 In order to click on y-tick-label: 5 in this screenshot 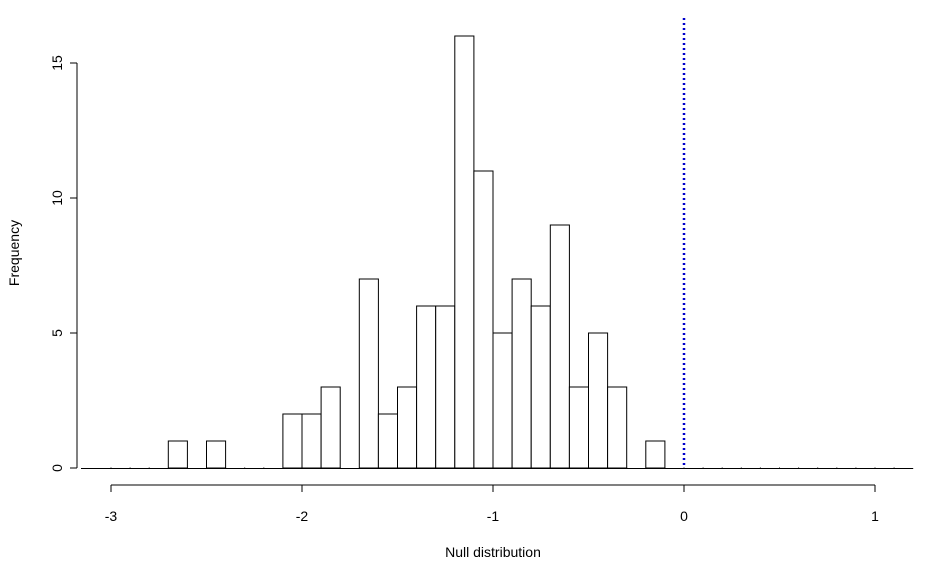, I will do `click(57, 333)`.